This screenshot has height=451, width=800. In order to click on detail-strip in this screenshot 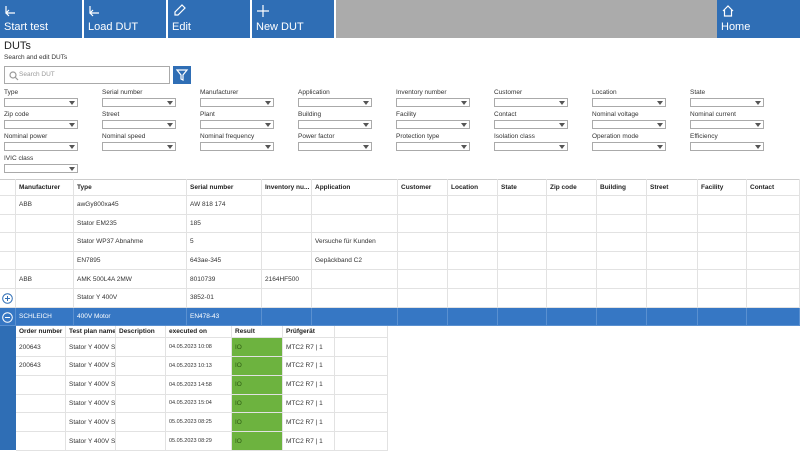, I will do `click(8, 388)`.